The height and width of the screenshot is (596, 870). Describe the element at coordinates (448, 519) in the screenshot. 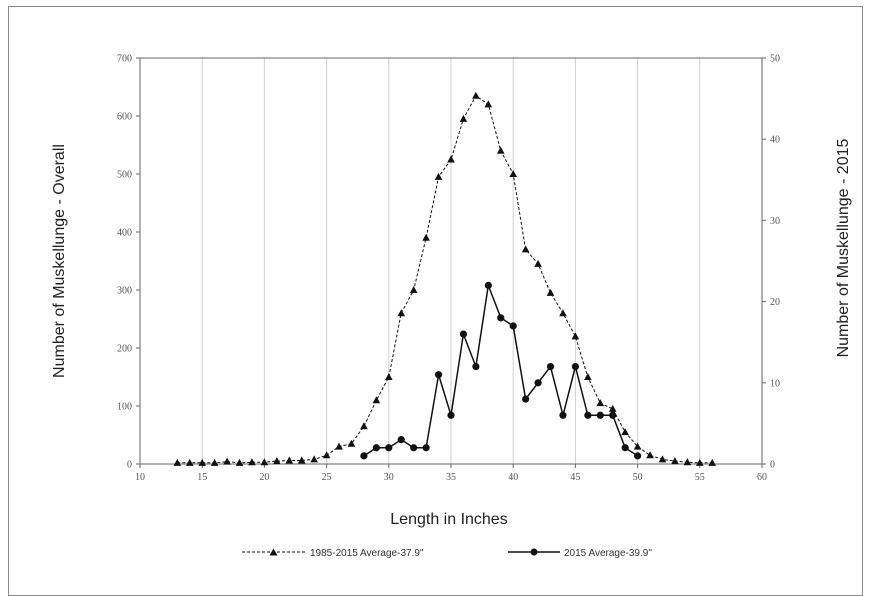

I see `x-axis-label: Length in Inches` at that location.